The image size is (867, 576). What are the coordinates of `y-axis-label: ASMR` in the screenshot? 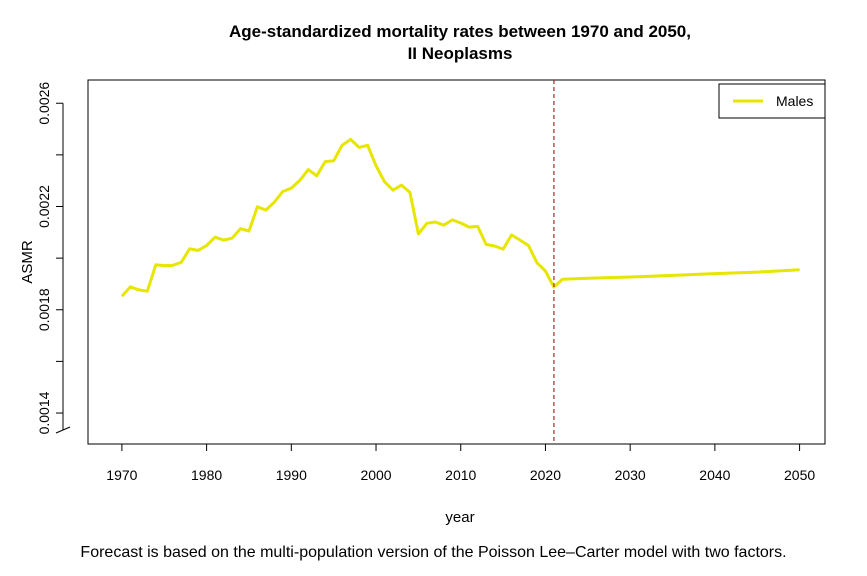 It's located at (27, 262).